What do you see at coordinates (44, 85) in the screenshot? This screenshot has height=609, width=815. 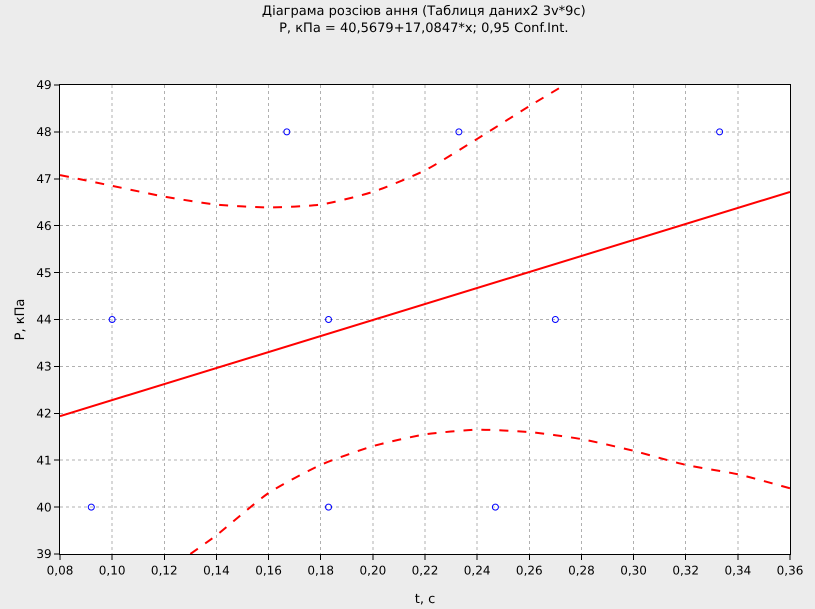 I see `y-tick-label: 49` at bounding box center [44, 85].